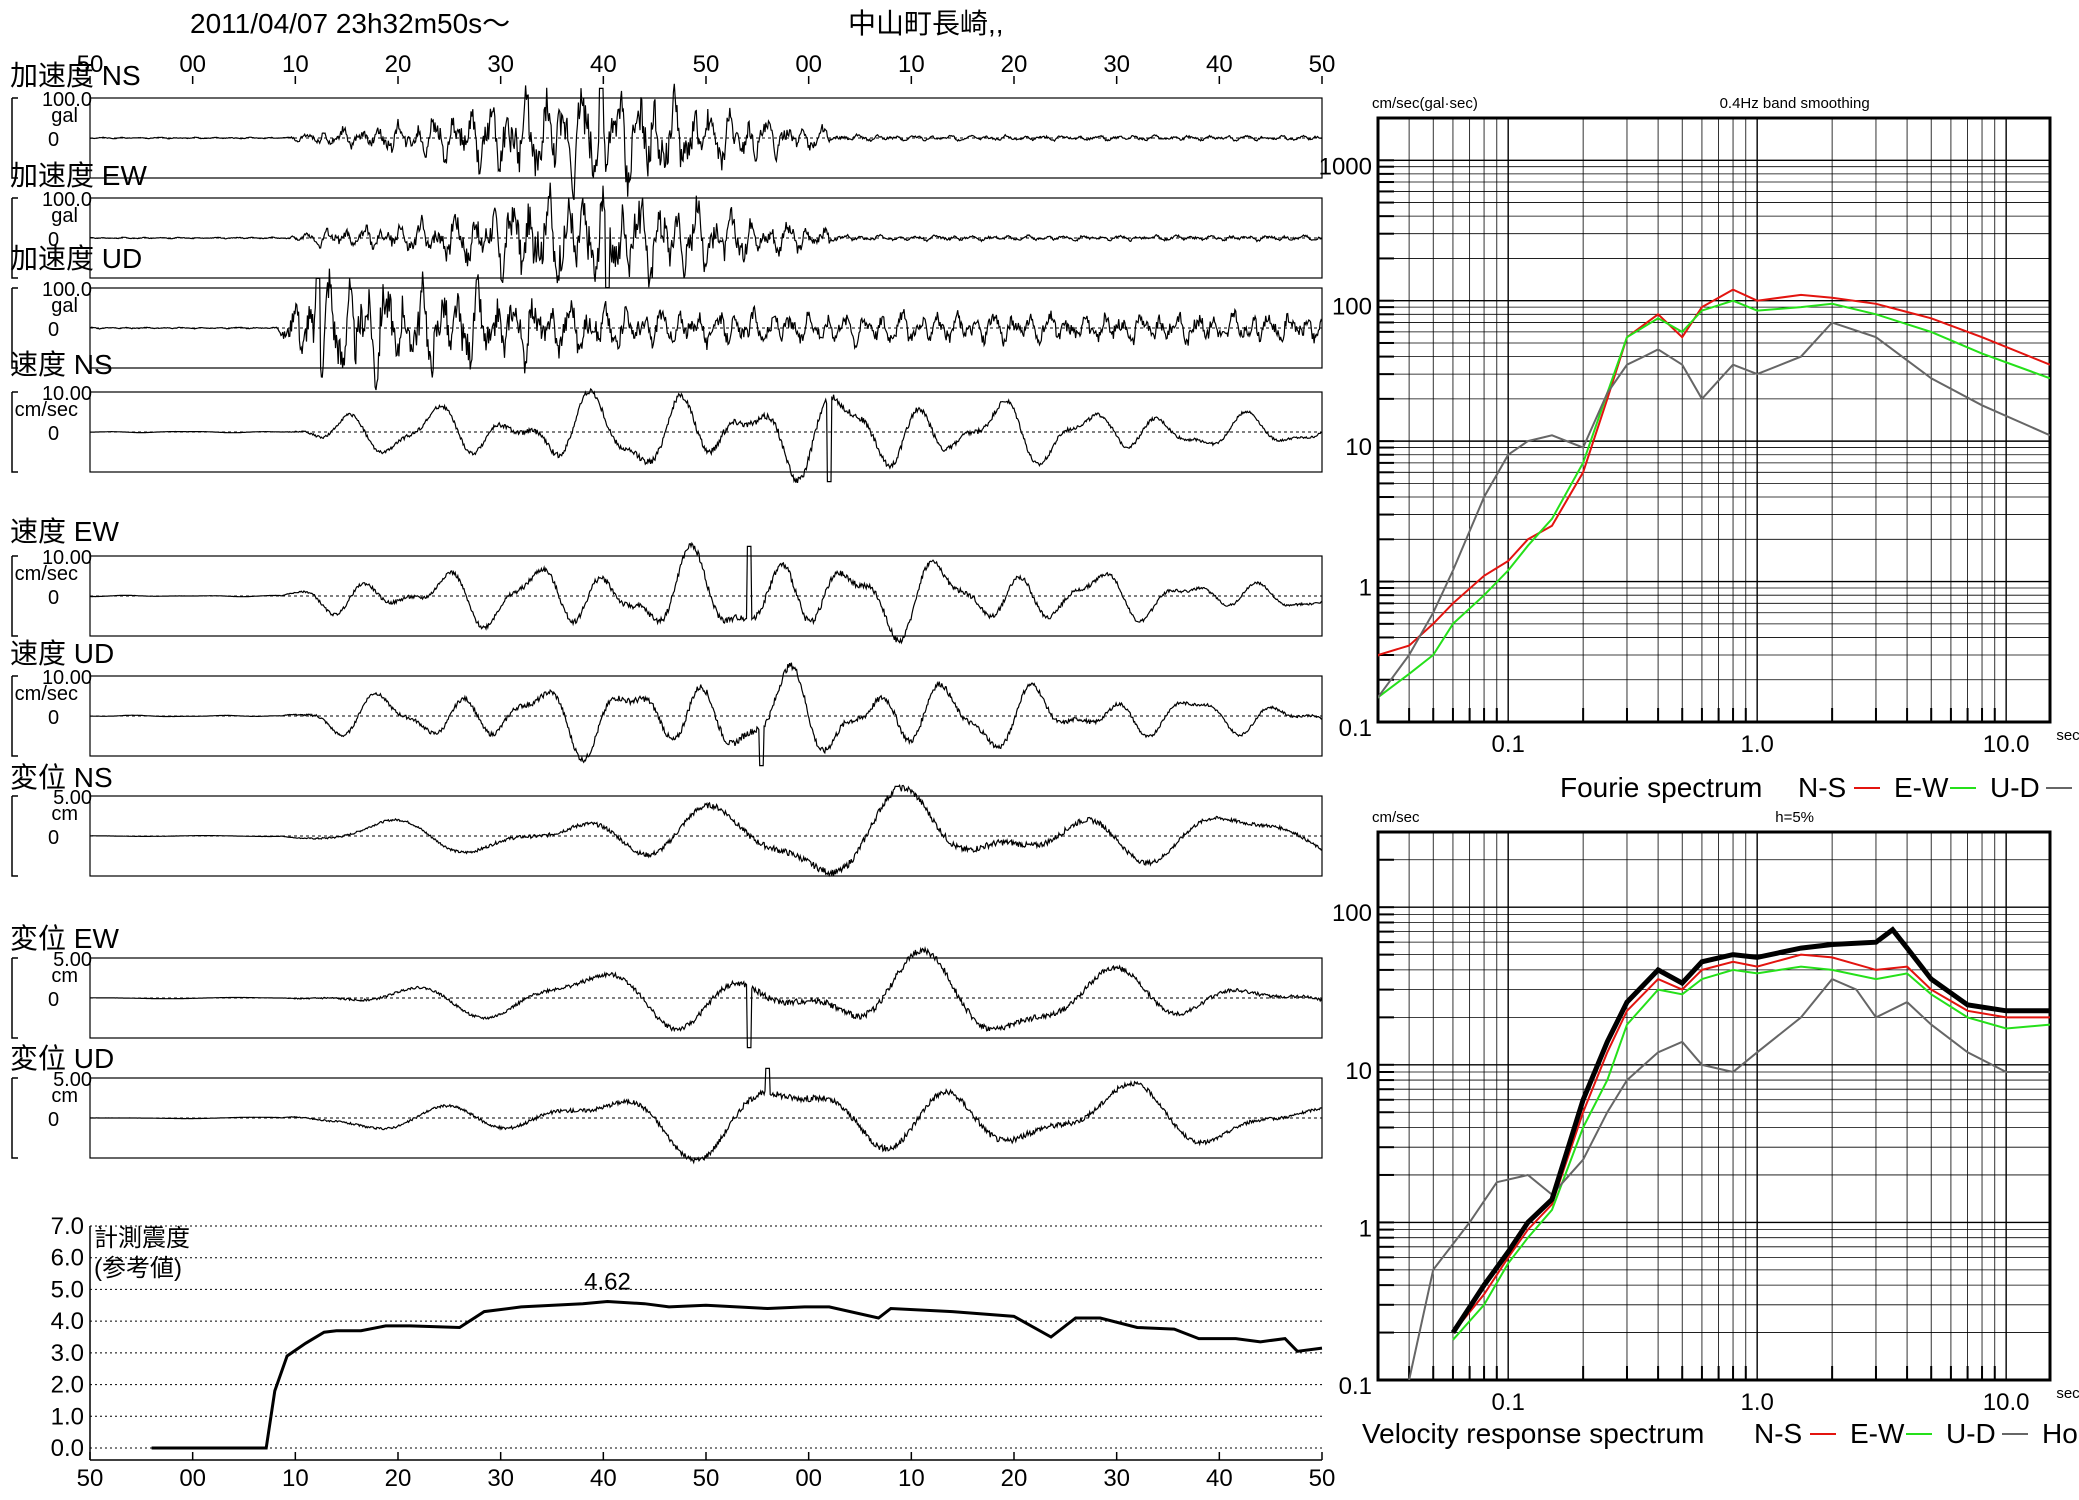 Image resolution: width=2079 pixels, height=1500 pixels. Describe the element at coordinates (1396, 817) in the screenshot. I see `y-unit-label: cm/sec` at that location.